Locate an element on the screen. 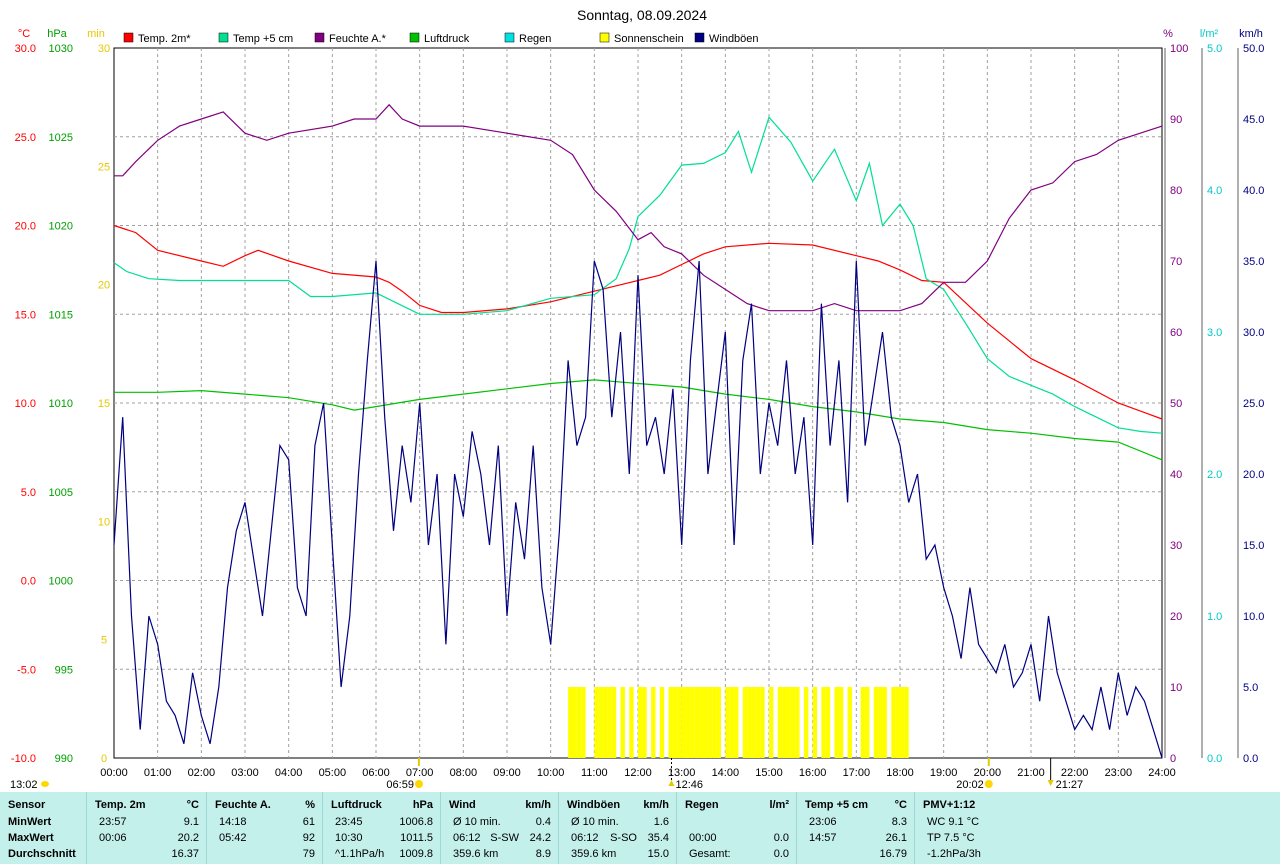  stats-value: 92 is located at coordinates (308, 838).